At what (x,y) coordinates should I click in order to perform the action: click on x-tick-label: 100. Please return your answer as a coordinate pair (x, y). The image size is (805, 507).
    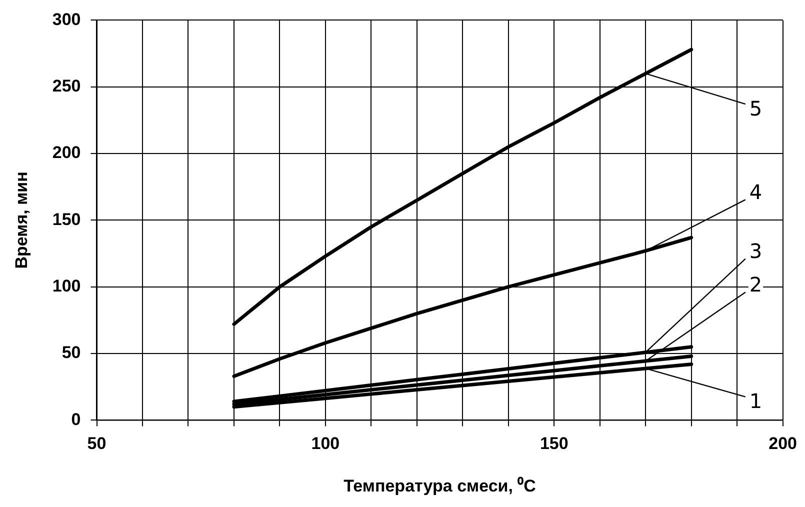
    Looking at the image, I should click on (325, 444).